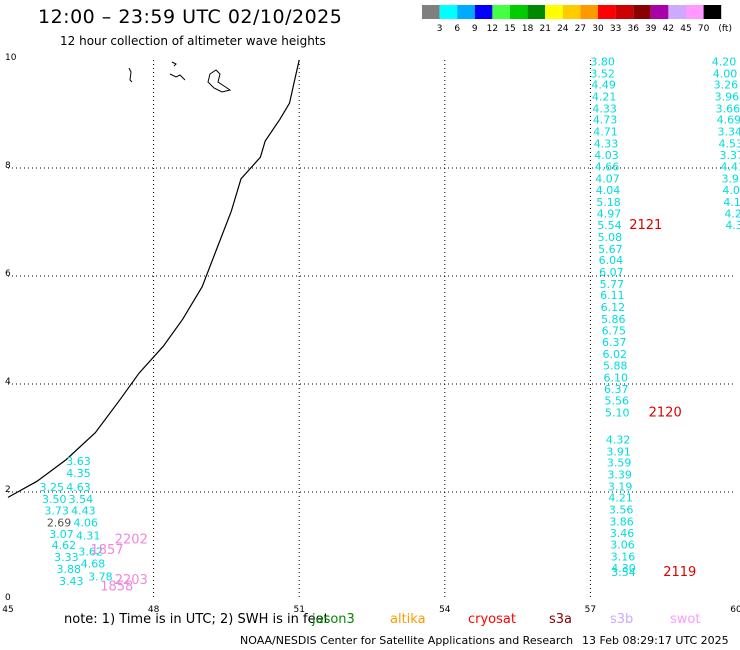  I want to click on wave-height-label: 4.43, so click(83, 511).